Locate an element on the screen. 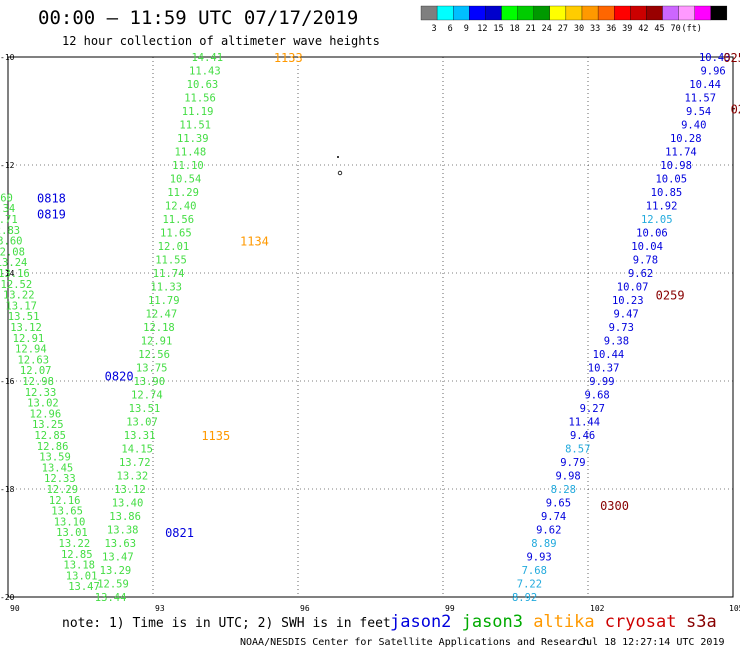 The height and width of the screenshot is (650, 740). swh-value-label: 12.01 is located at coordinates (174, 247).